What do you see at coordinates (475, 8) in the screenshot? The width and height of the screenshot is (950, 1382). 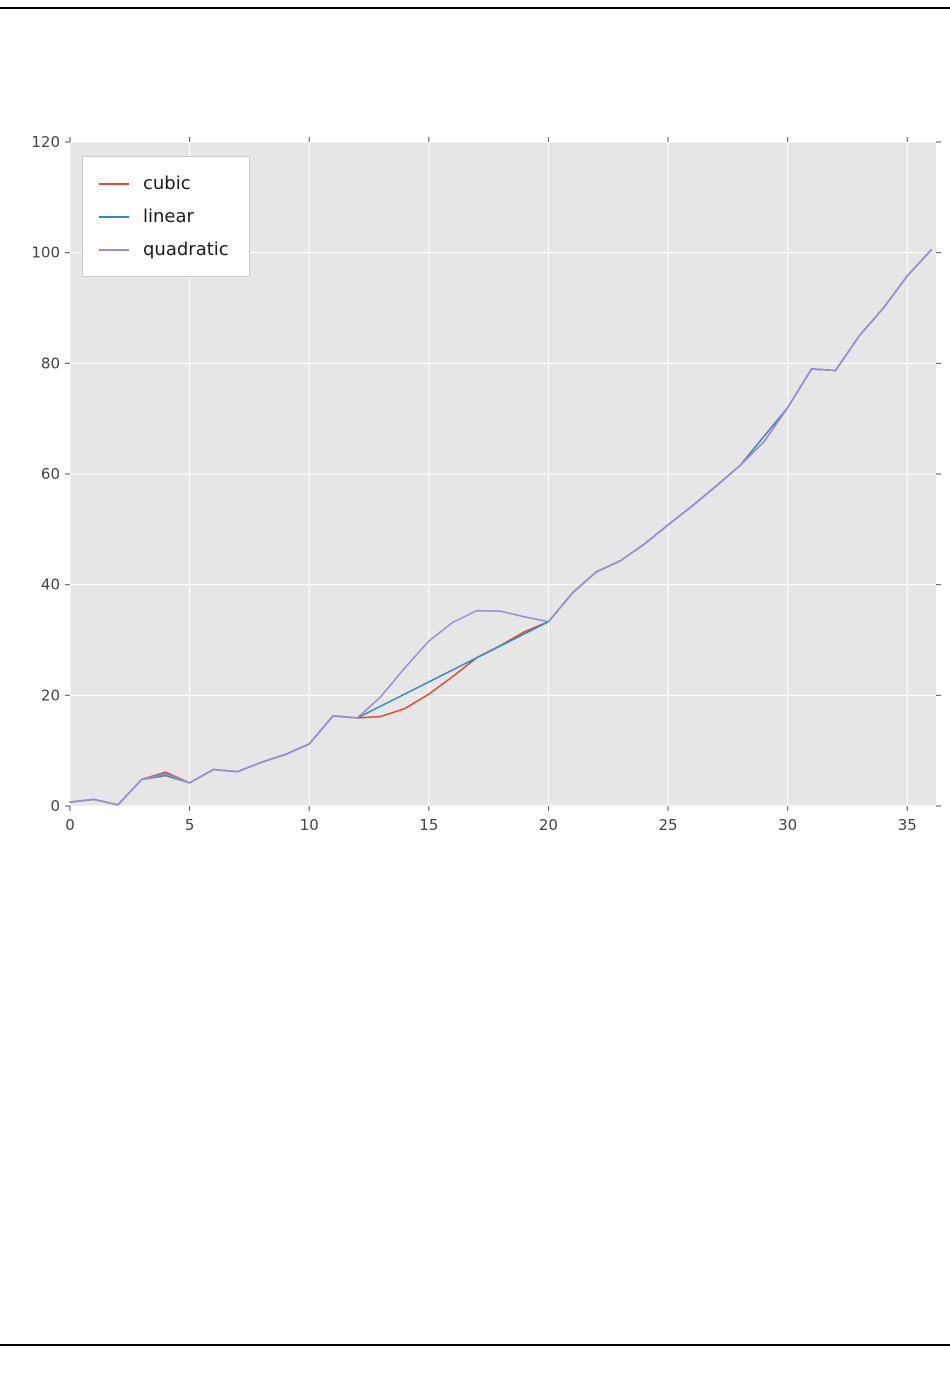 I see `page-top-rule` at bounding box center [475, 8].